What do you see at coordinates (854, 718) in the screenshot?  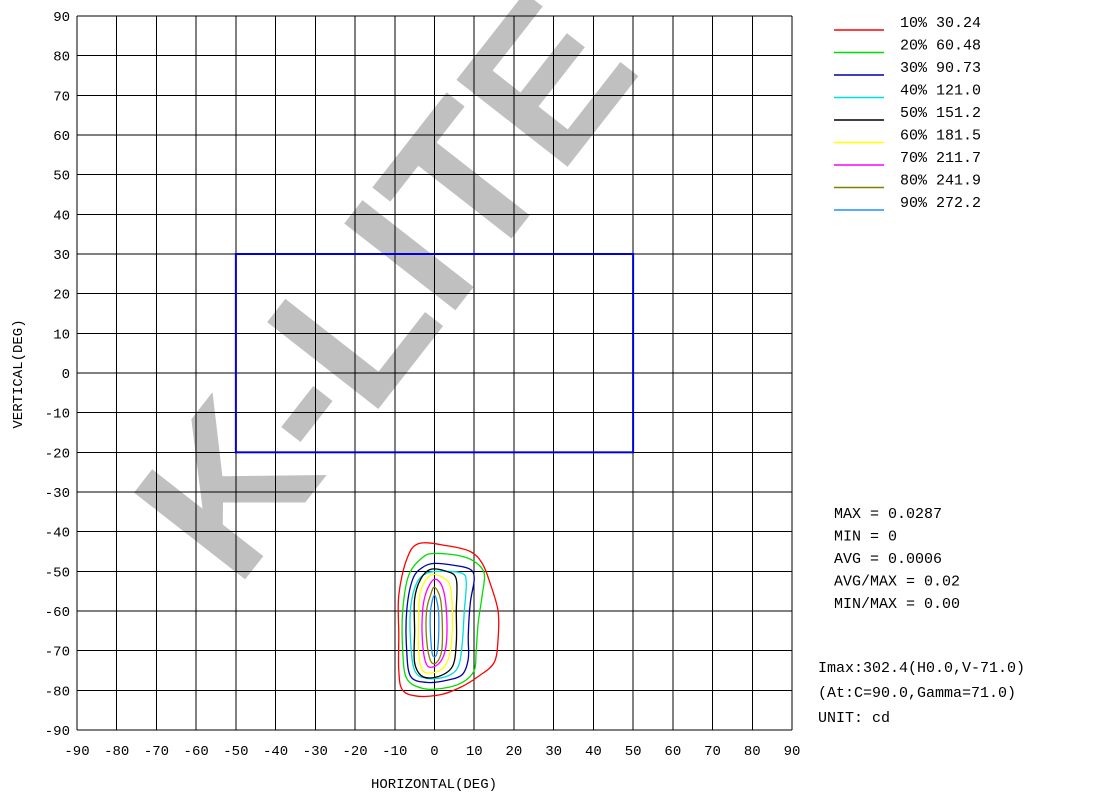 I see `imax-line: UNIT: cd` at bounding box center [854, 718].